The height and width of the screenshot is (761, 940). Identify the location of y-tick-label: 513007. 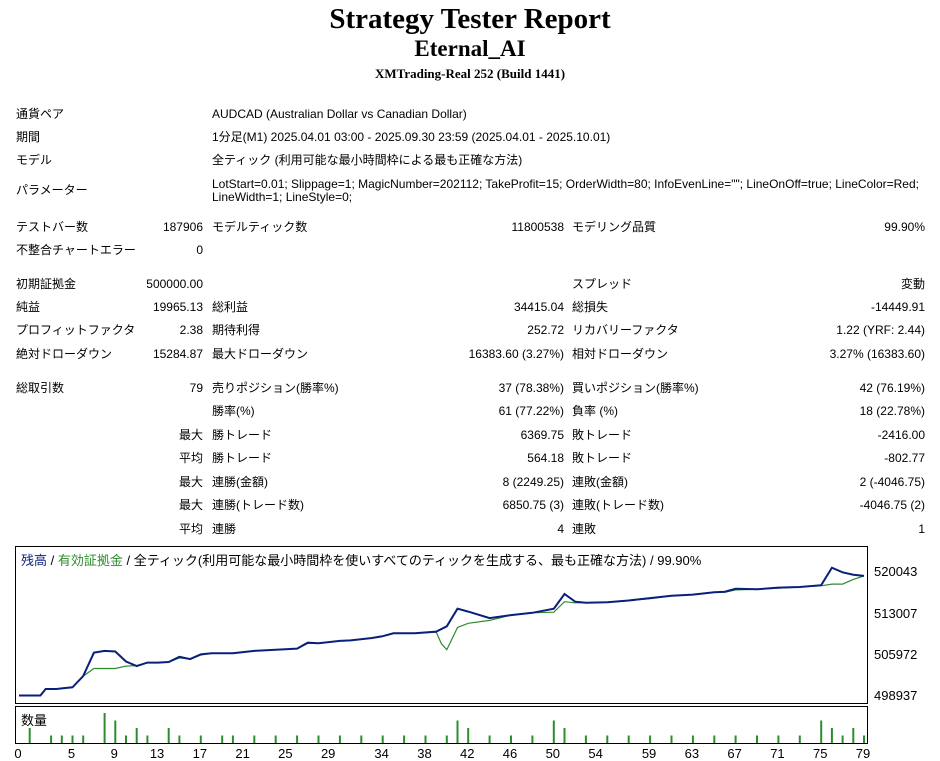
(896, 613).